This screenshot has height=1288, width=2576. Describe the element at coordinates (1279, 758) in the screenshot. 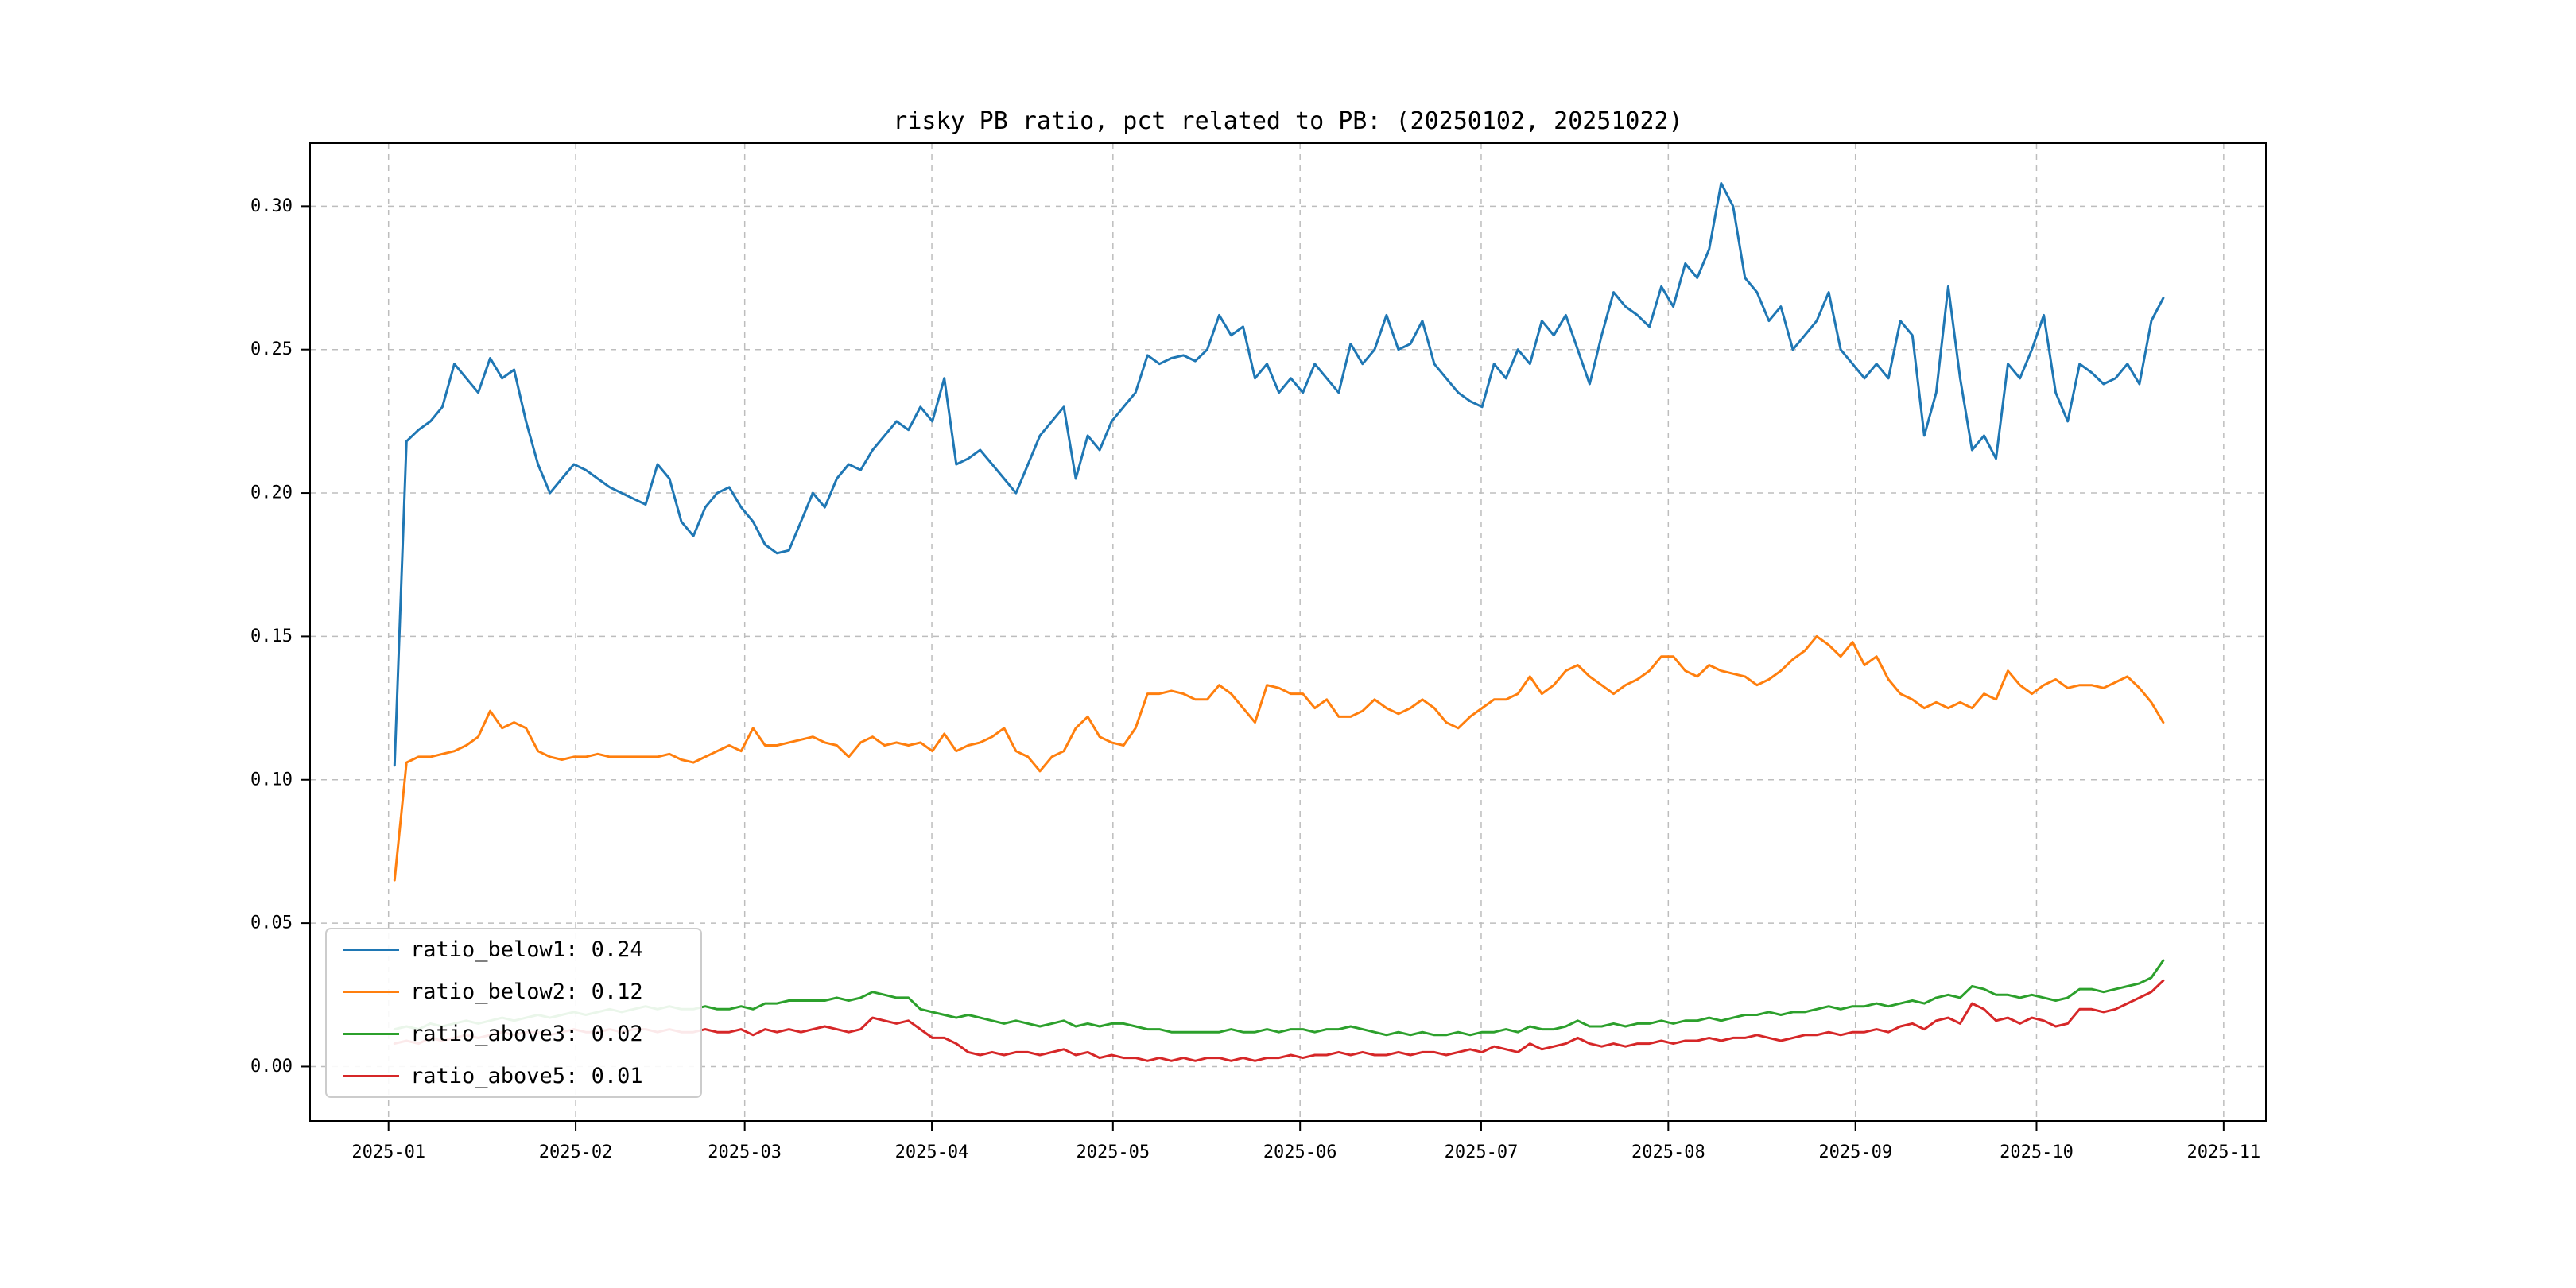

I see `series-line-ratio_below2` at that location.